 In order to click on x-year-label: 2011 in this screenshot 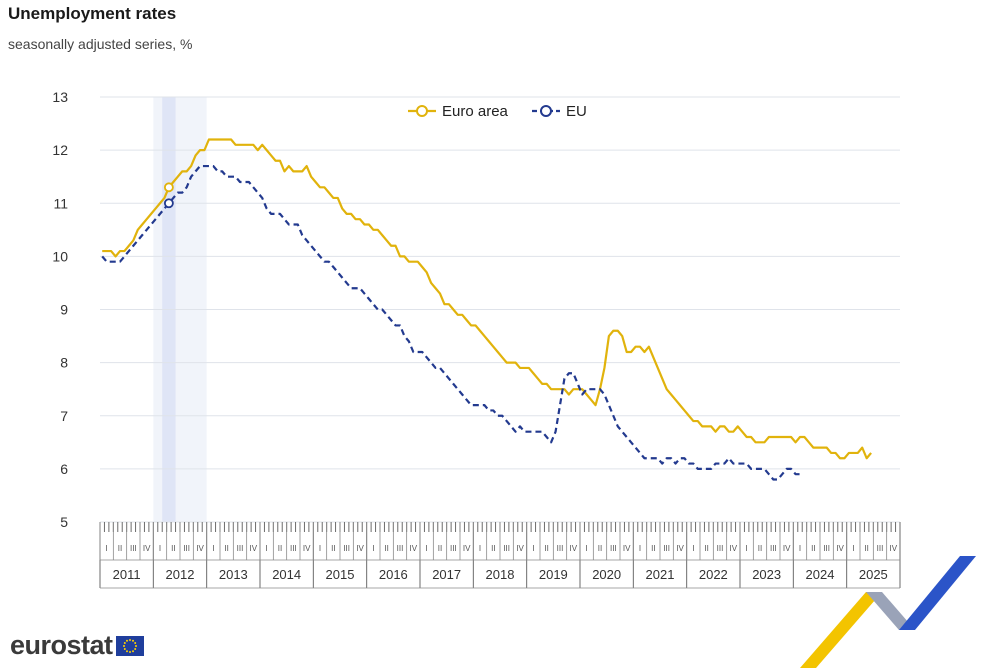, I will do `click(127, 574)`.